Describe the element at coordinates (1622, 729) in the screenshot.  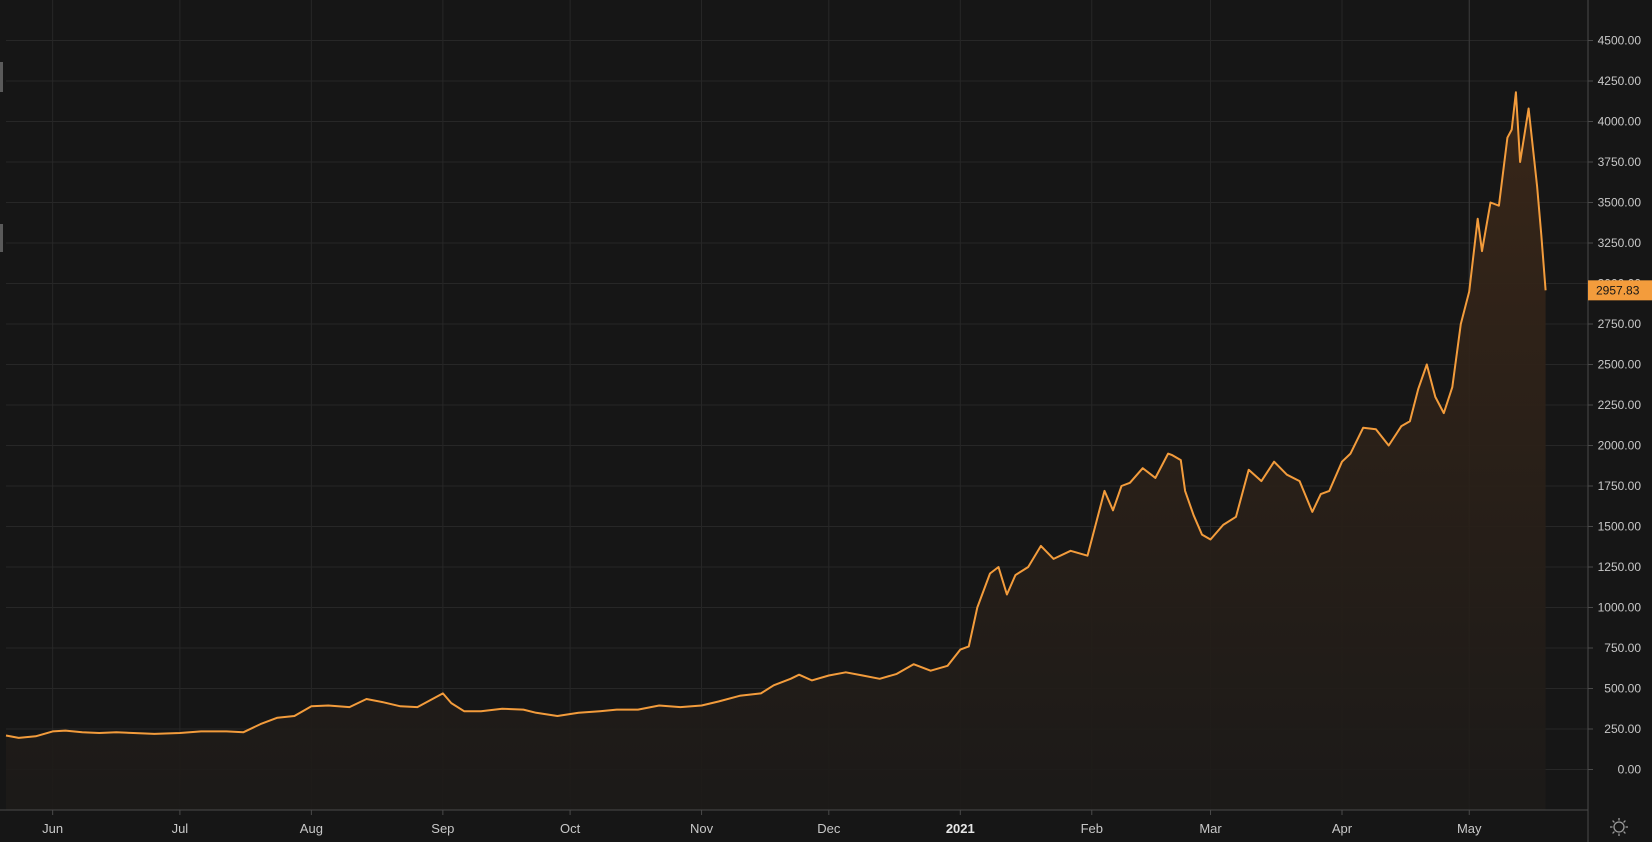
I see `y-tick-label: 250.00` at that location.